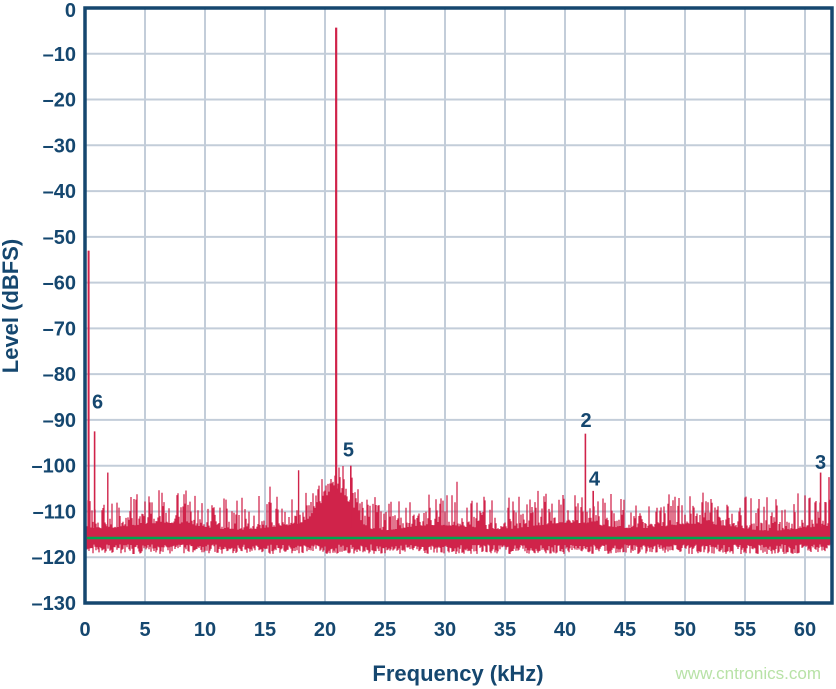  What do you see at coordinates (385, 630) in the screenshot?
I see `x-tick-label: 25` at bounding box center [385, 630].